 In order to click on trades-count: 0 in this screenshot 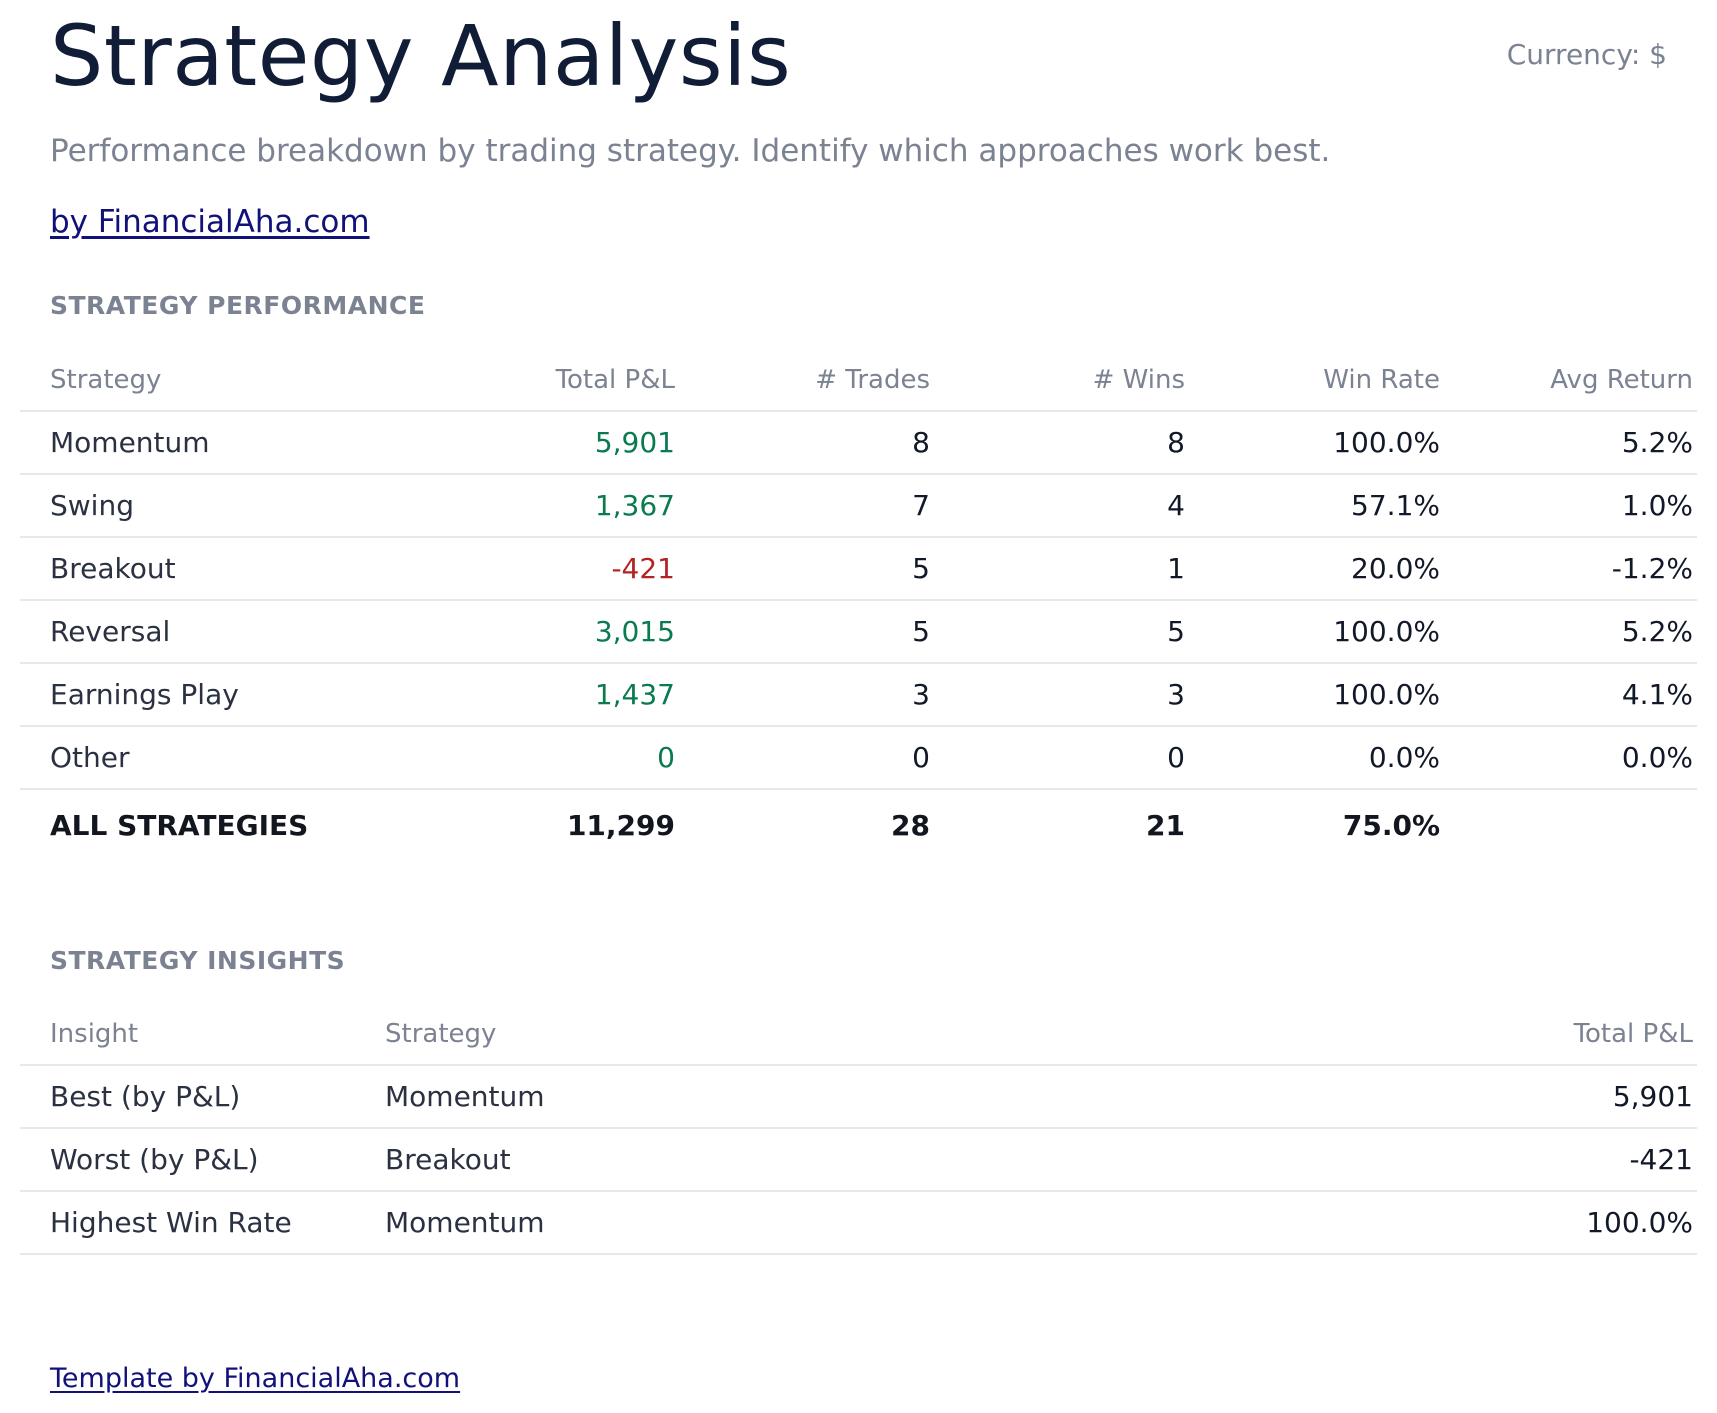, I will do `click(802, 758)`.